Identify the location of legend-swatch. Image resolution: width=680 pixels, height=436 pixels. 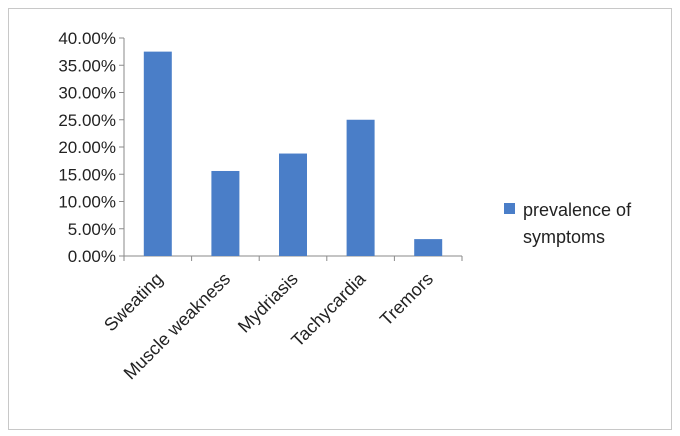
(509, 208).